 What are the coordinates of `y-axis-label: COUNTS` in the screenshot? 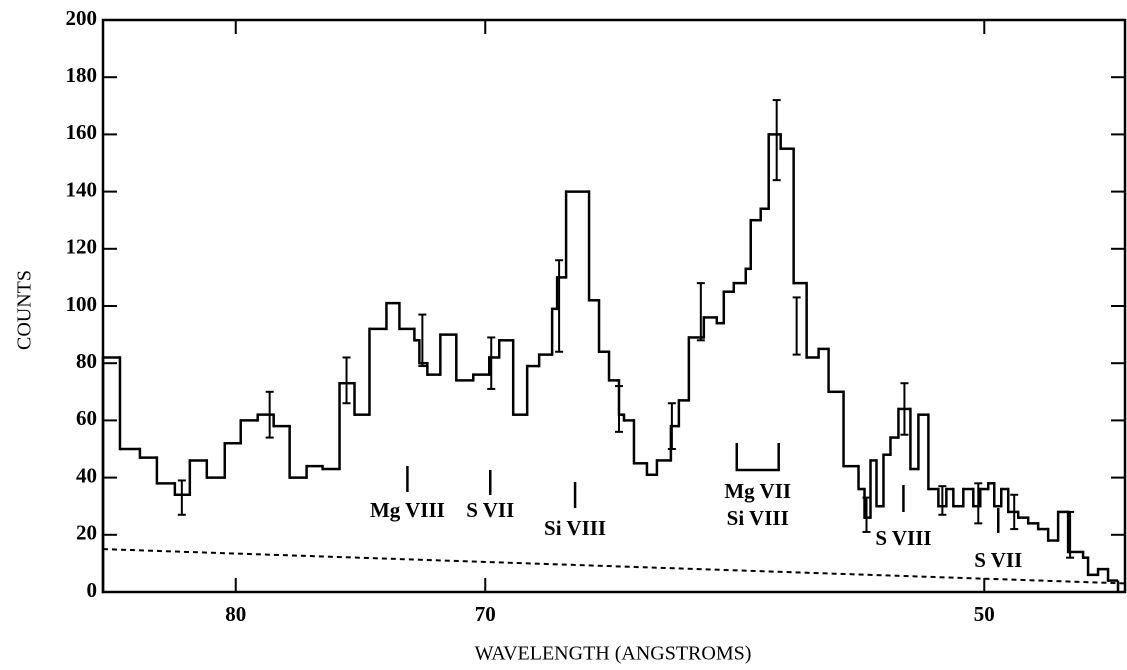 It's located at (25, 310).